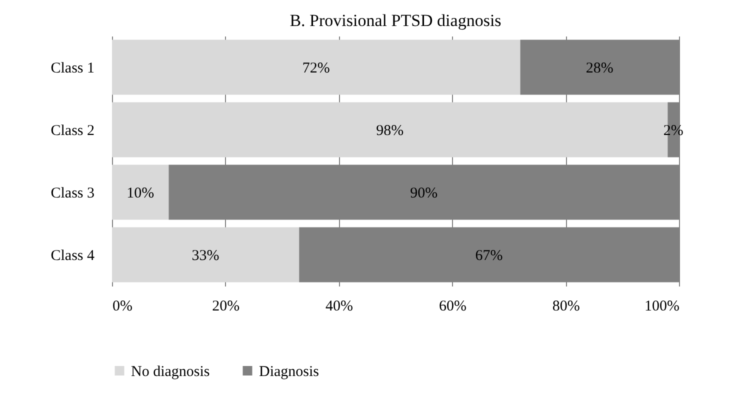 The width and height of the screenshot is (753, 414). What do you see at coordinates (340, 306) in the screenshot?
I see `x-tick-label: 40%` at bounding box center [340, 306].